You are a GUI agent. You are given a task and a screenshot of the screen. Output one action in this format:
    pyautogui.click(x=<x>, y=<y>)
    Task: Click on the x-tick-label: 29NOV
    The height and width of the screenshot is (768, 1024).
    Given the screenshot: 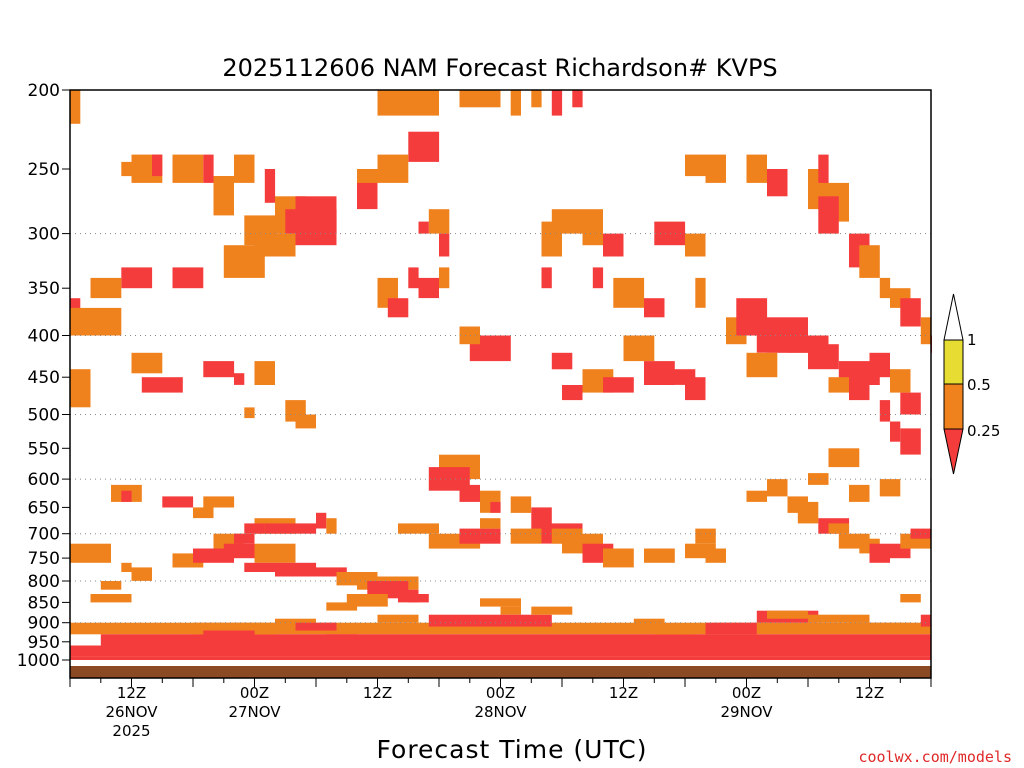 What is the action you would take?
    pyautogui.click(x=746, y=712)
    